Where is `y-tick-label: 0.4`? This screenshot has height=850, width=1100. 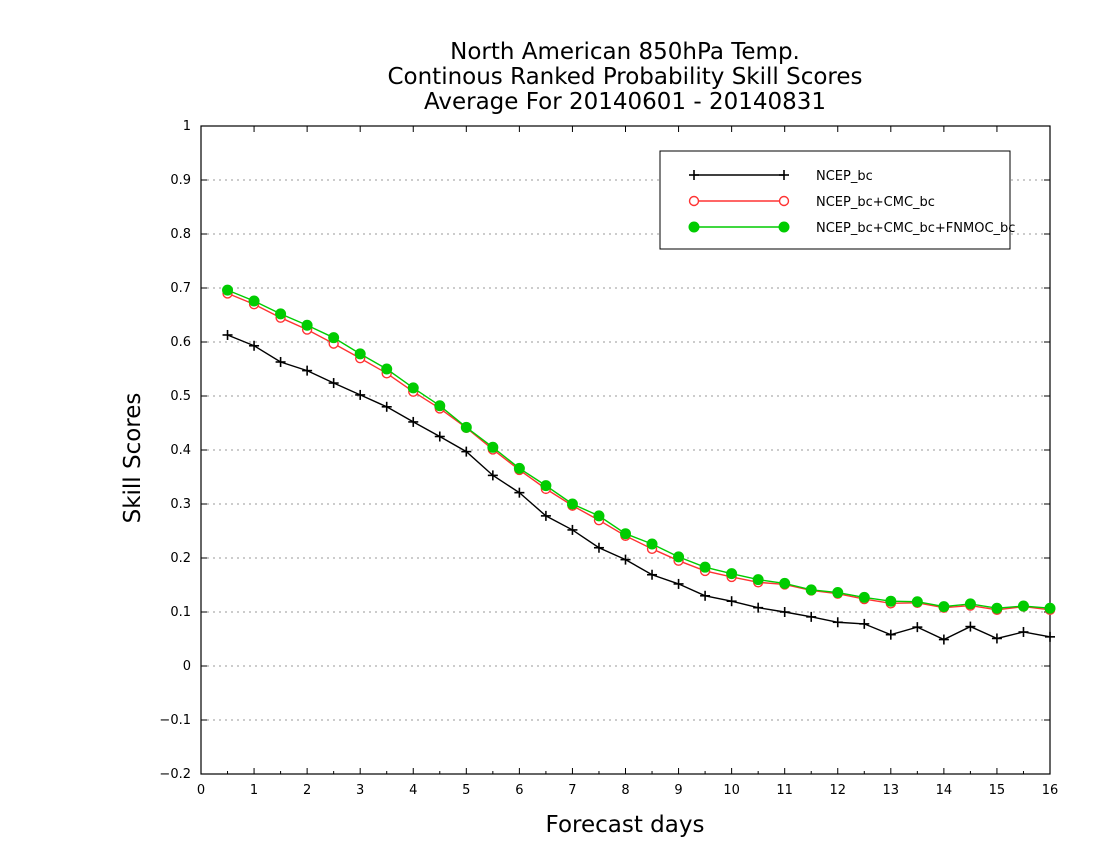
y-tick-label: 0.4 is located at coordinates (180, 450).